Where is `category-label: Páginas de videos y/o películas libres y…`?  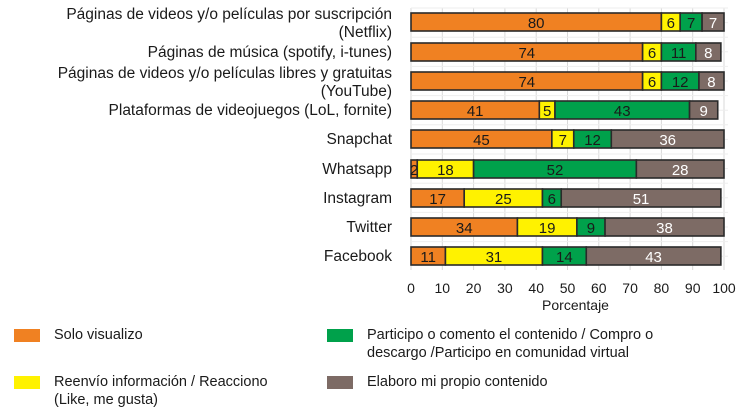
category-label: Páginas de videos y/o películas libres y… is located at coordinates (225, 73).